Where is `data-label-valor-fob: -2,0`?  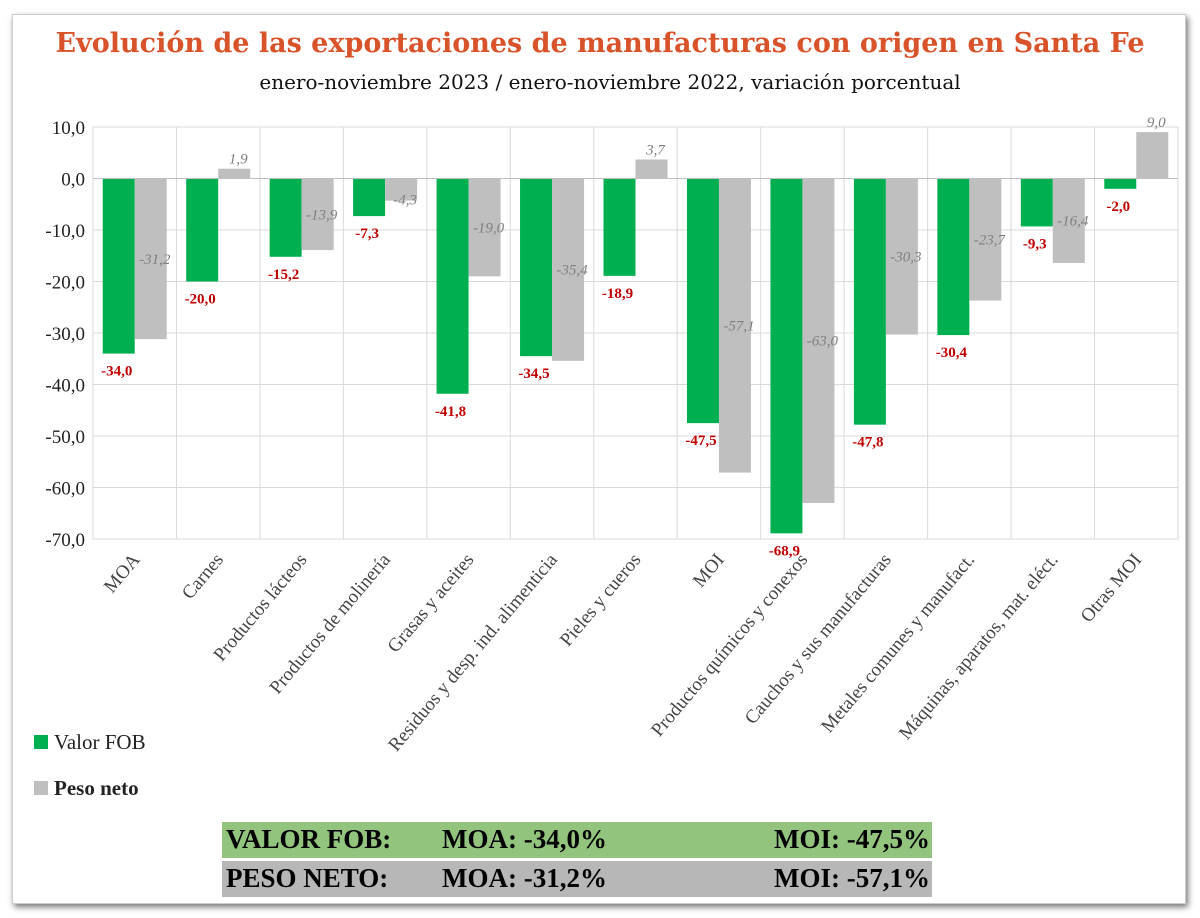 data-label-valor-fob: -2,0 is located at coordinates (1118, 207).